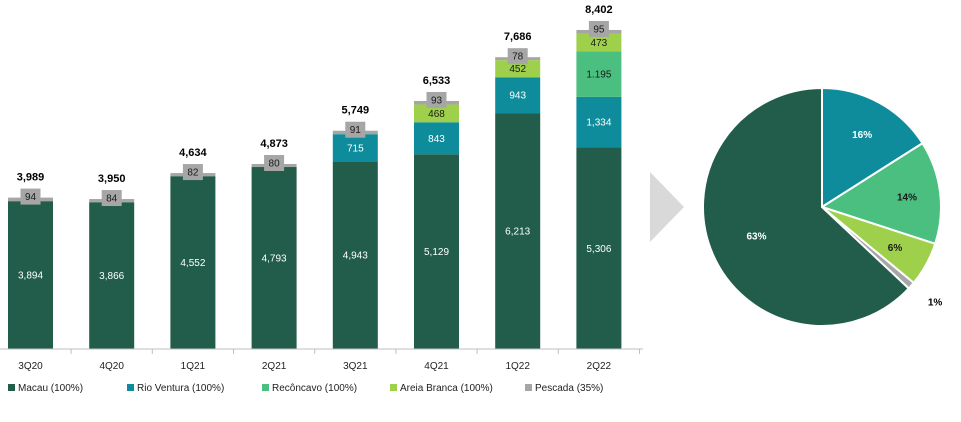  I want to click on data-label: 1.195, so click(598, 75).